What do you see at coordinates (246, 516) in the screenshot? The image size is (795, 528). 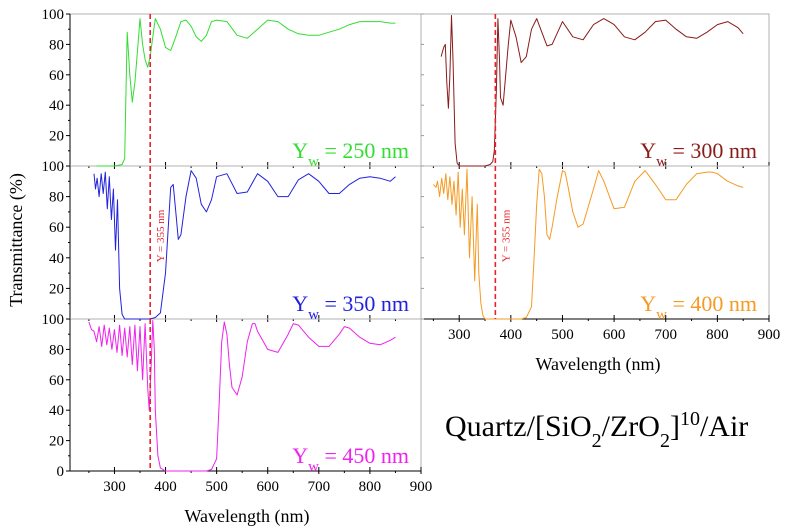 I see `x-axis-title-bottom: Wavelength (nm)` at bounding box center [246, 516].